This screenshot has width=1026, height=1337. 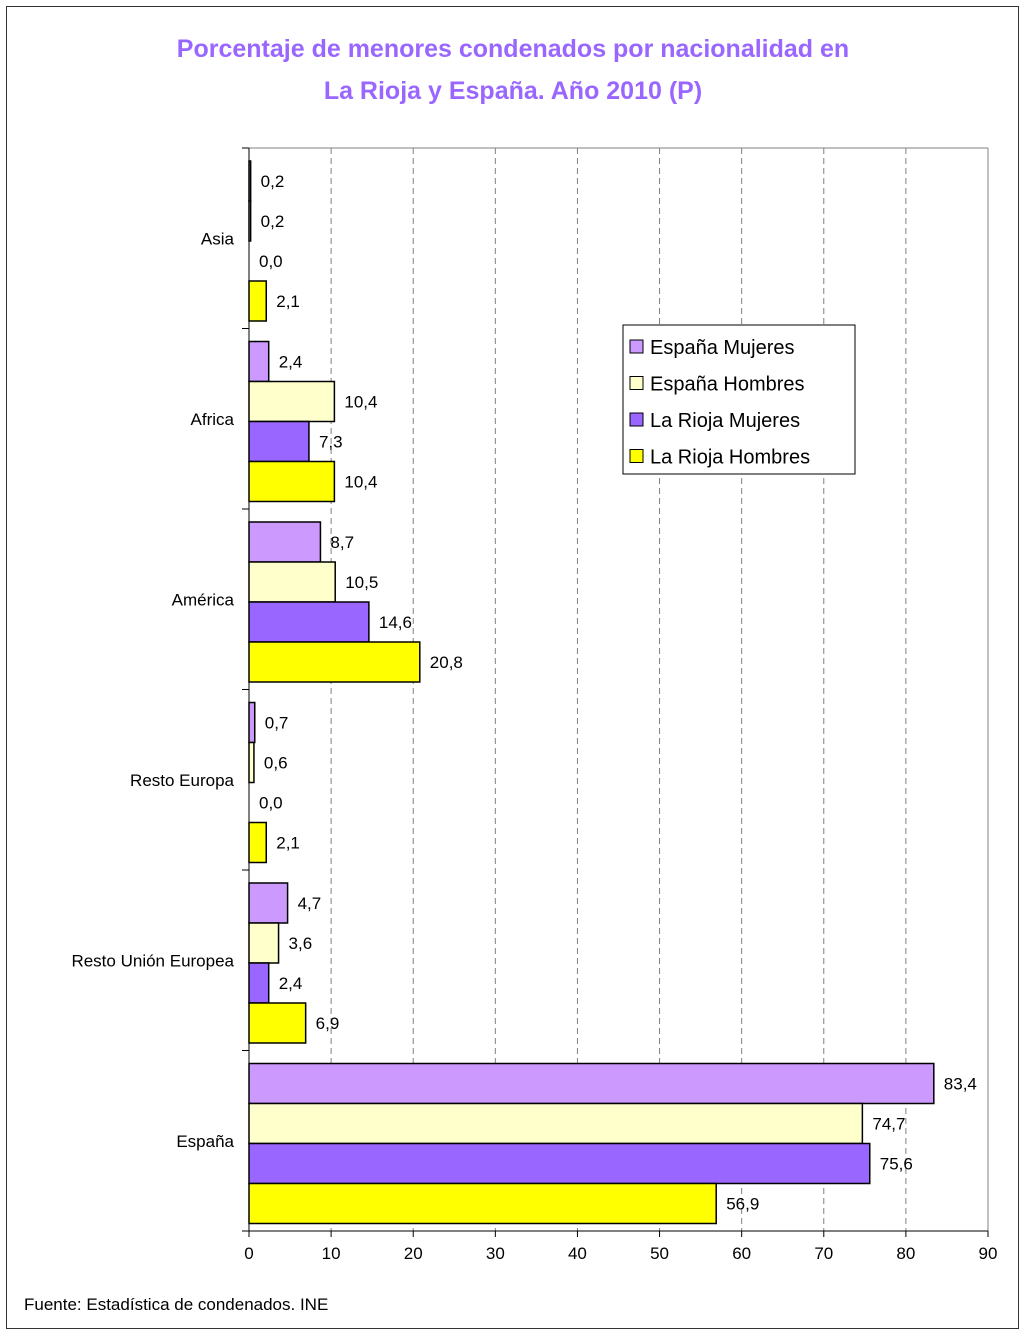 What do you see at coordinates (268, 903) in the screenshot?
I see `bar-espana-mujeres-resto-union-europea` at bounding box center [268, 903].